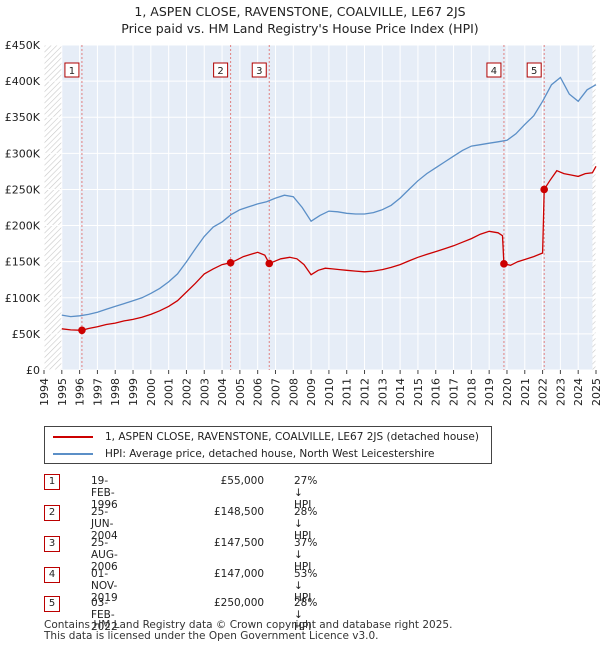 This screenshot has width=600, height=650. I want to click on x-tick-label: 1997, so click(97, 392).